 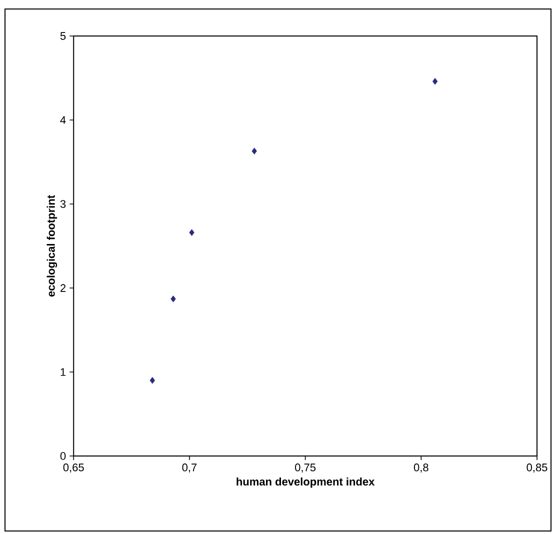 What do you see at coordinates (537, 468) in the screenshot?
I see `x-tick-label: 0,85` at bounding box center [537, 468].